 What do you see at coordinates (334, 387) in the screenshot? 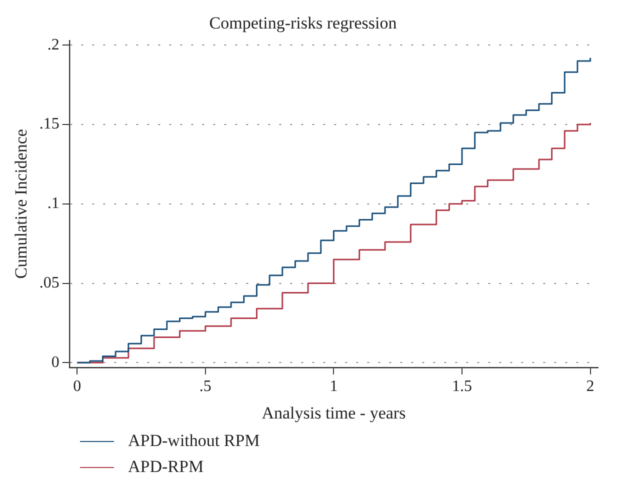
I see `x-tick-label: 1` at bounding box center [334, 387].